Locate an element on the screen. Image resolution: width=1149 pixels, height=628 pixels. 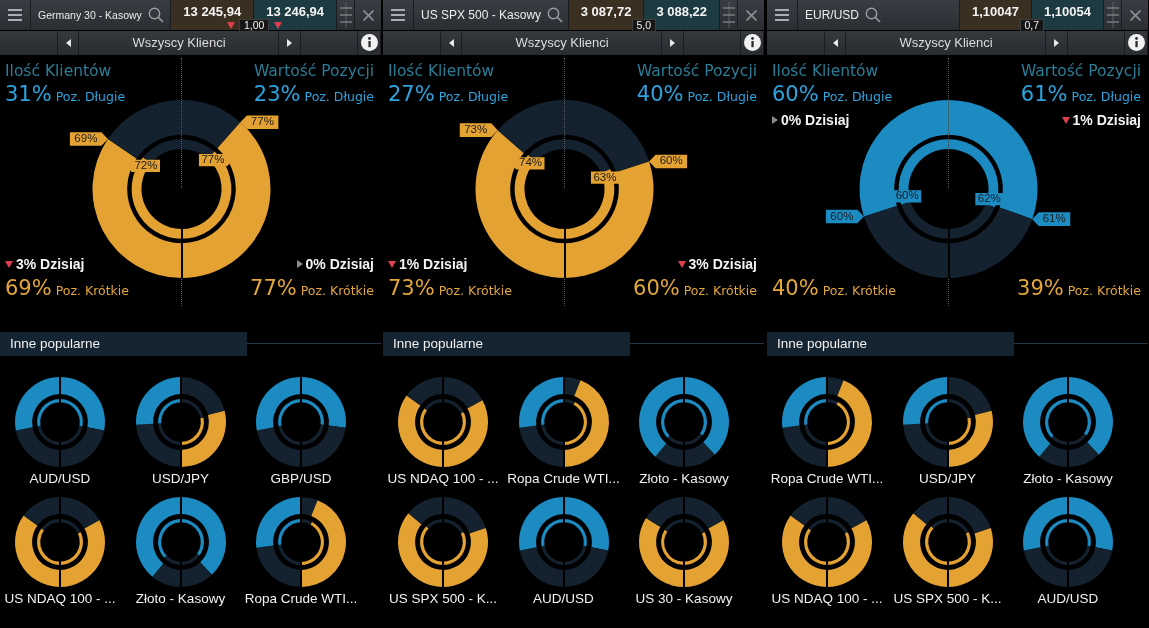
data-label: 74% is located at coordinates (530, 162).